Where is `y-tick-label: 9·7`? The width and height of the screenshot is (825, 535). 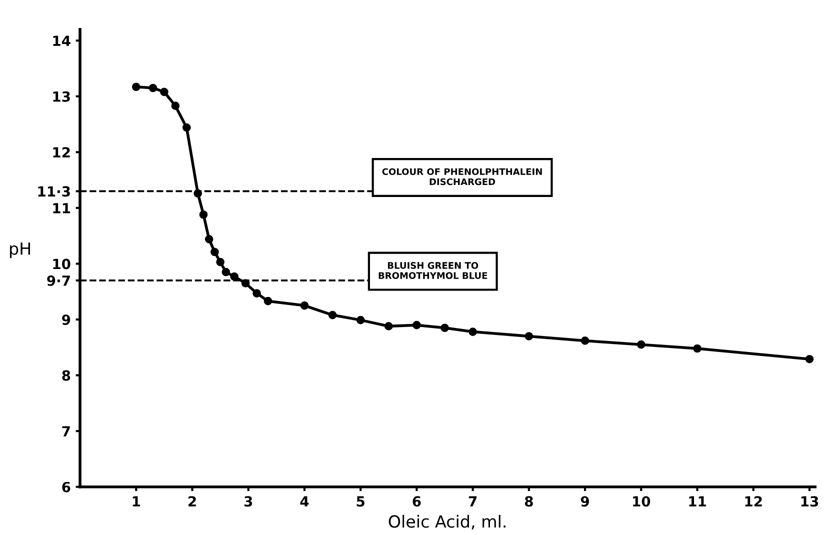 y-tick-label: 9·7 is located at coordinates (58, 280).